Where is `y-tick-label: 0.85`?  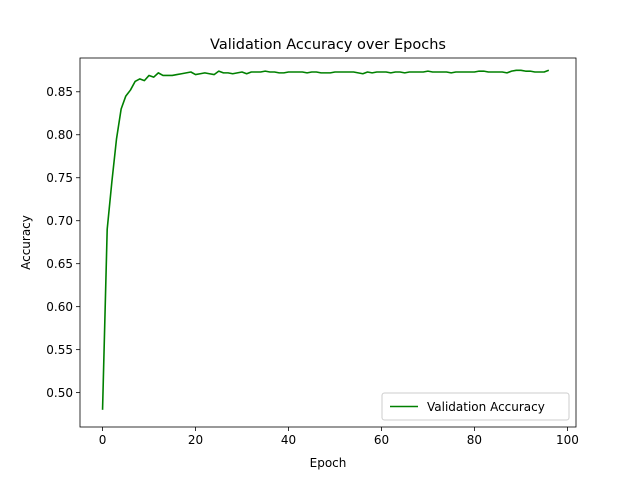
y-tick-label: 0.85 is located at coordinates (59, 92).